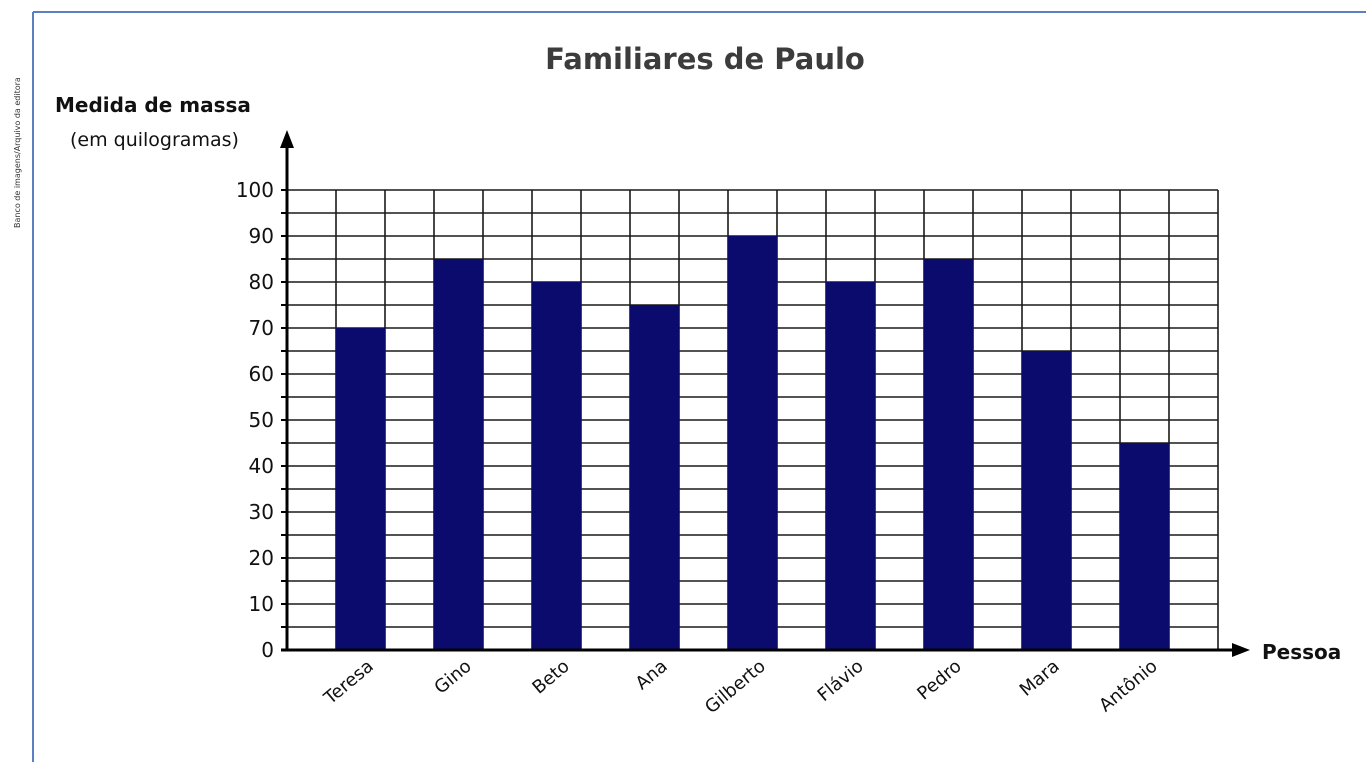 The image size is (1366, 762). What do you see at coordinates (261, 374) in the screenshot?
I see `y-tick-label: 60` at bounding box center [261, 374].